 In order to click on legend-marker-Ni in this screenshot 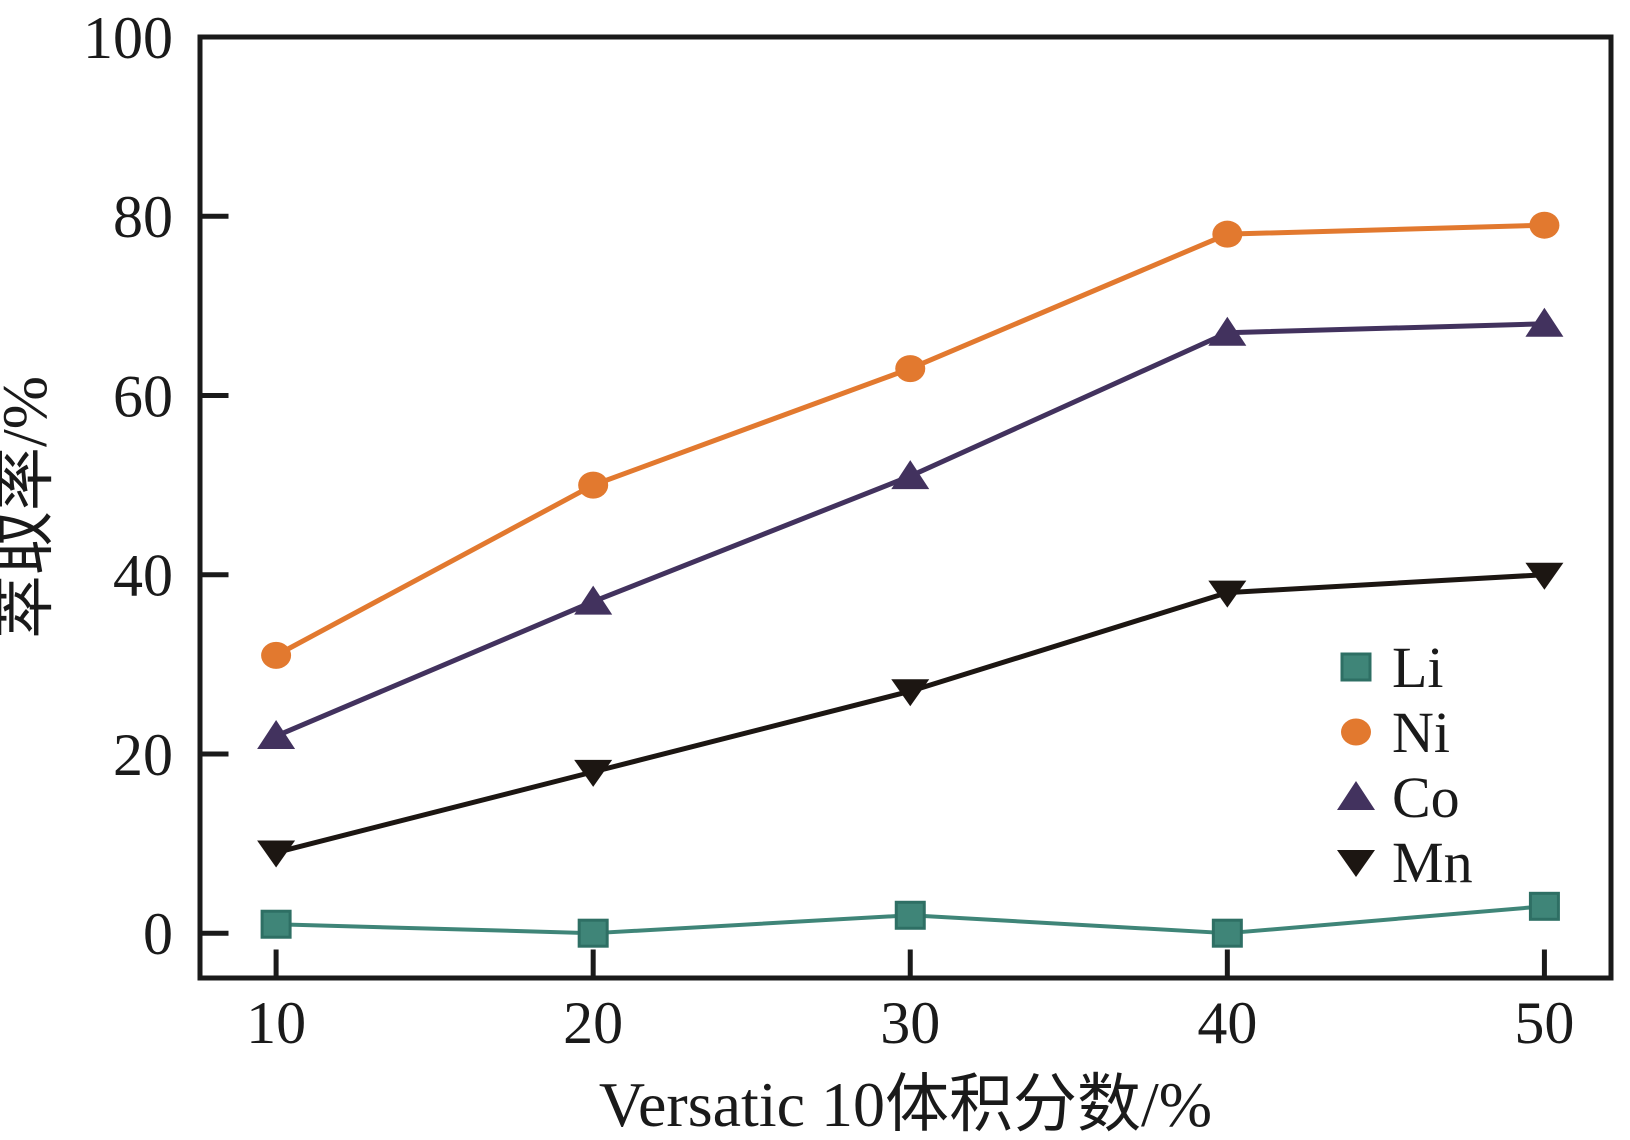, I will do `click(1356, 732)`.